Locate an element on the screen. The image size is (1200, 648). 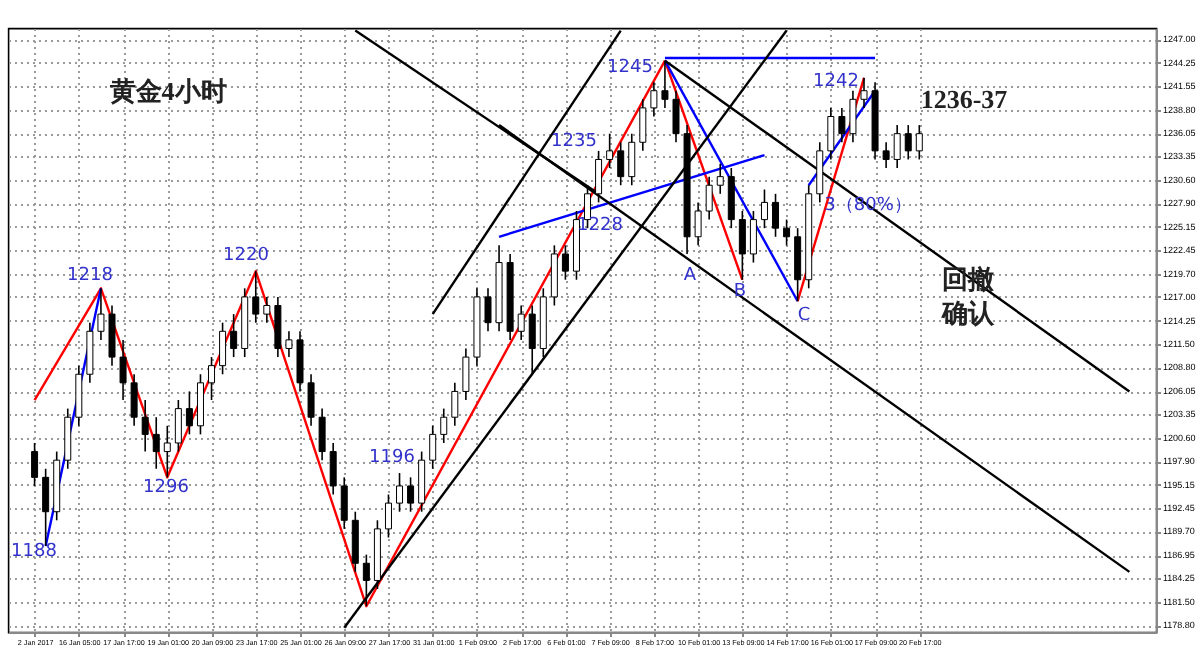
annotation: A is located at coordinates (690, 276).